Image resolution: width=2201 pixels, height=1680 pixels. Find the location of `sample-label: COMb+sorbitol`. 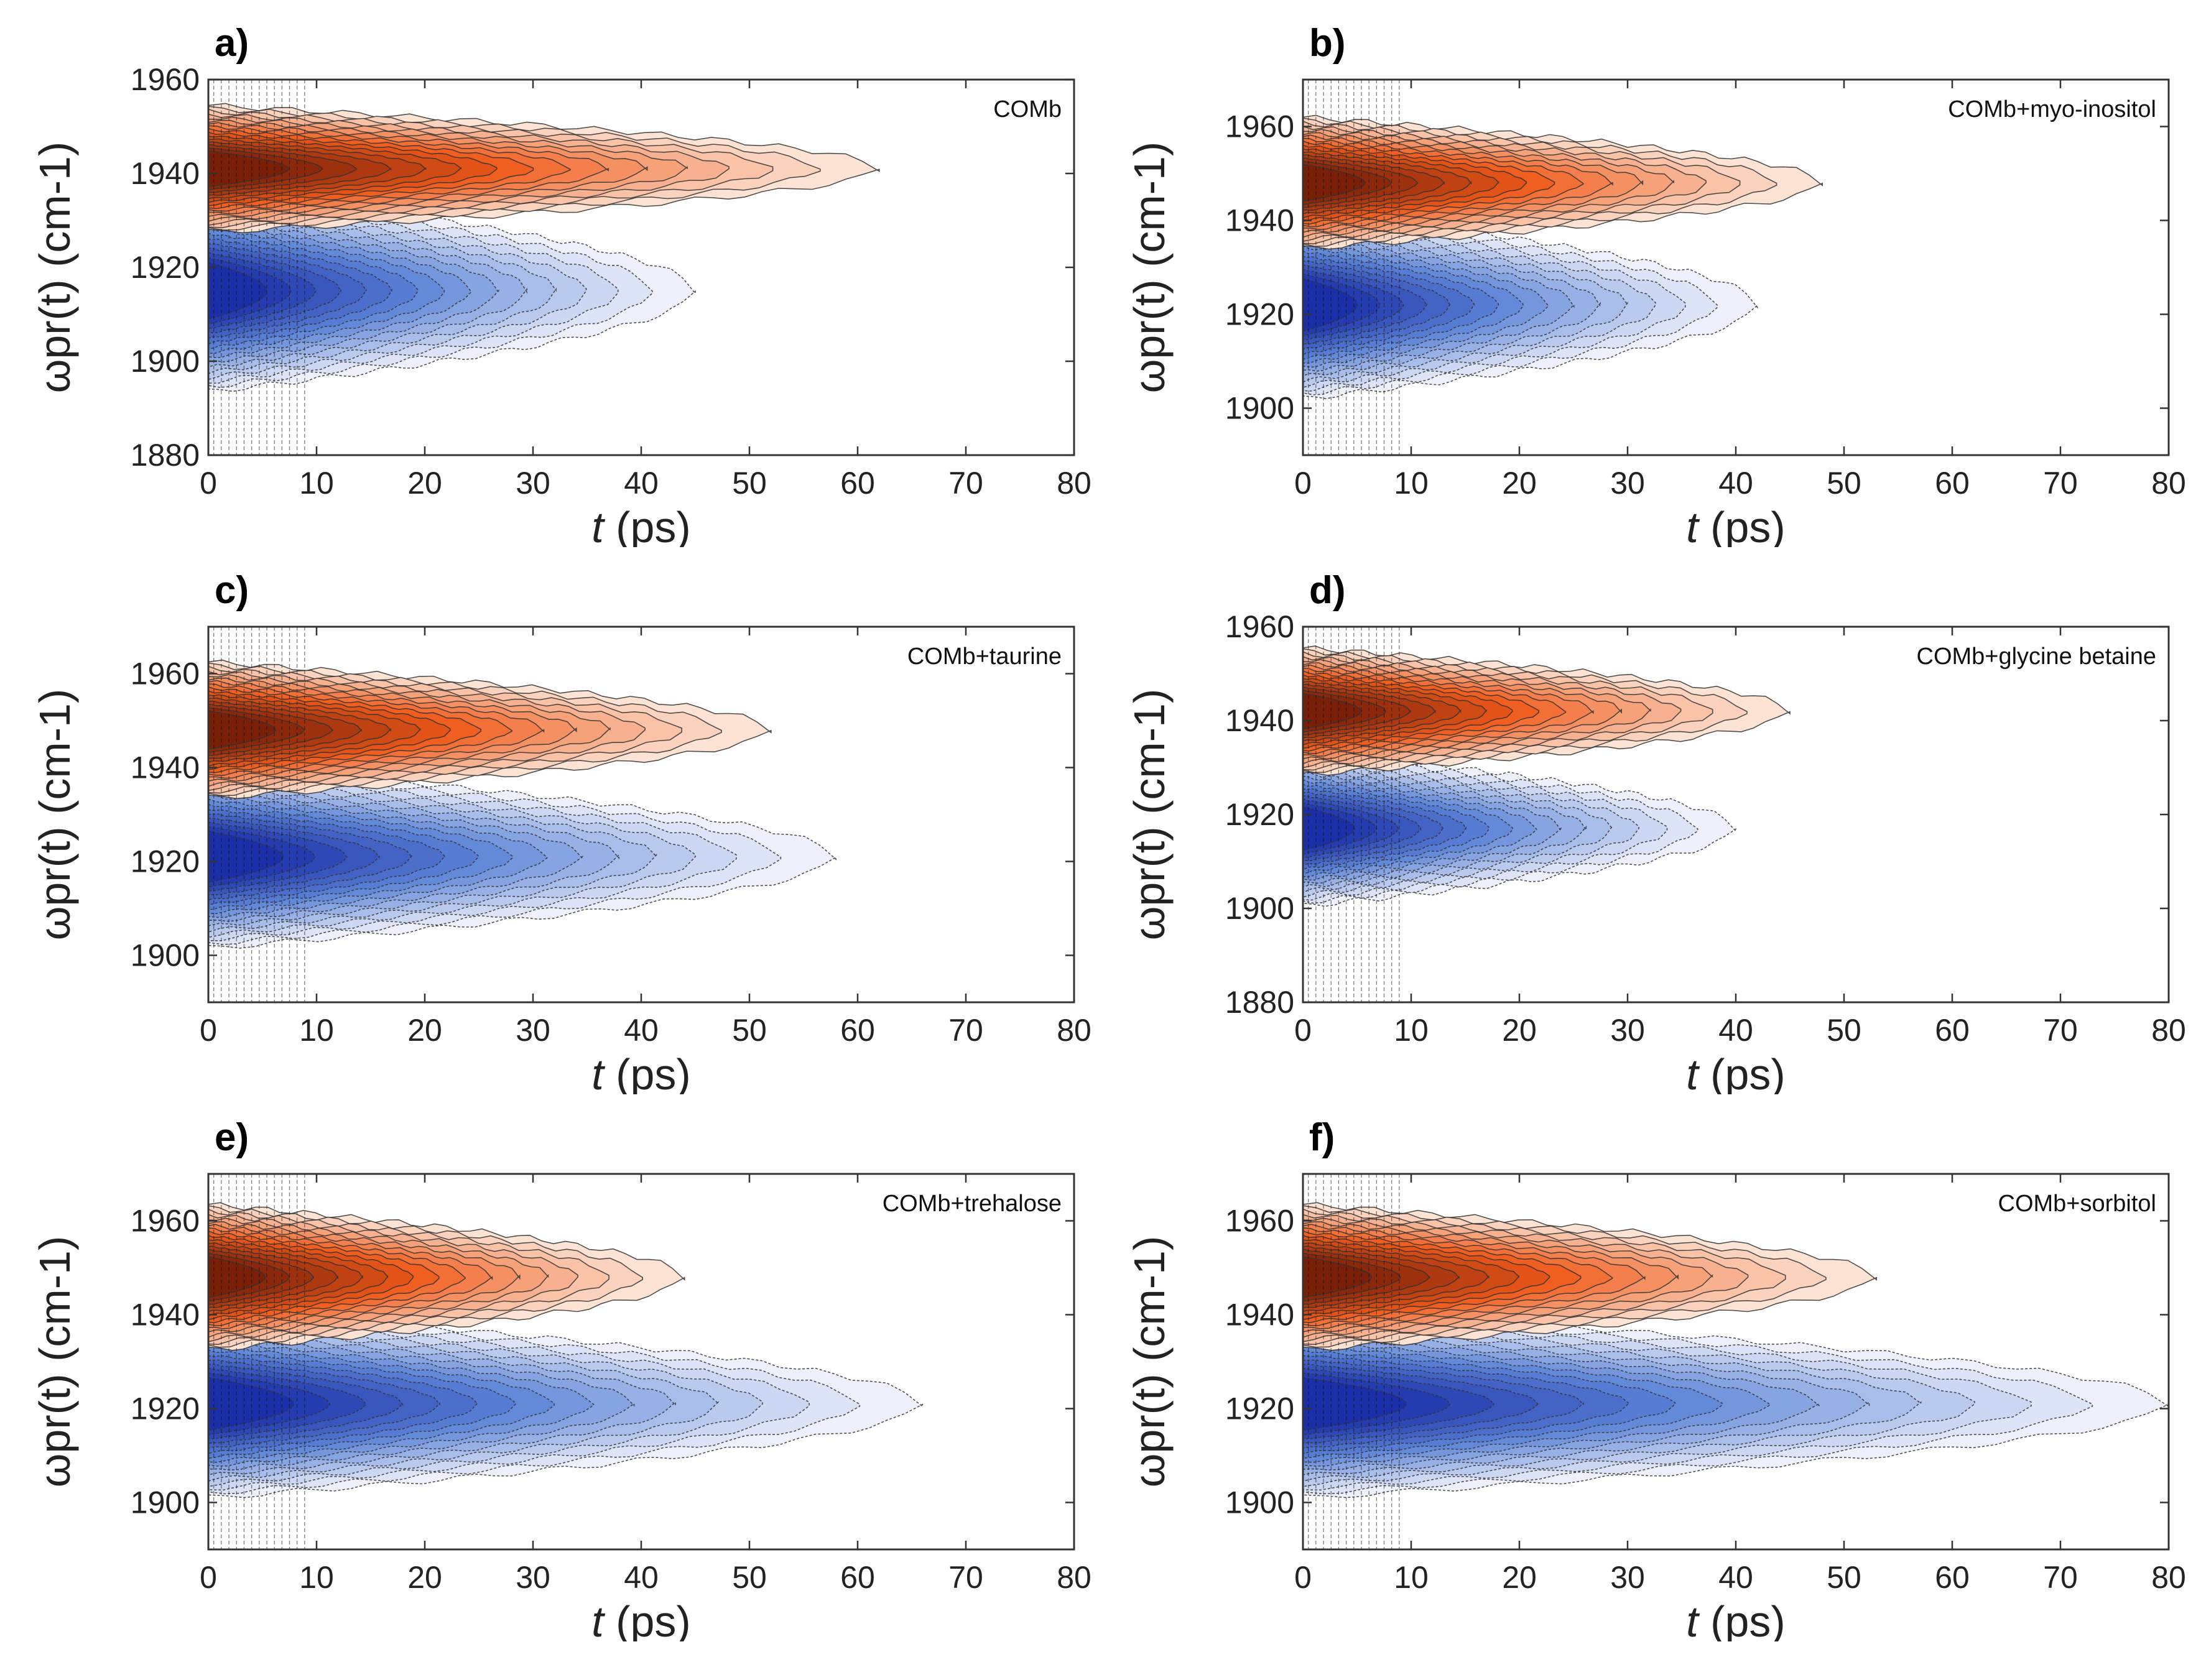

sample-label: COMb+sorbitol is located at coordinates (2077, 1204).